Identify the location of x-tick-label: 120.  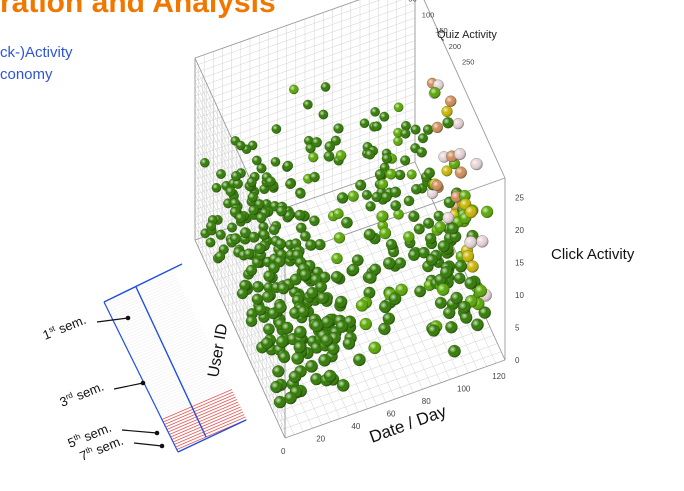
(499, 376).